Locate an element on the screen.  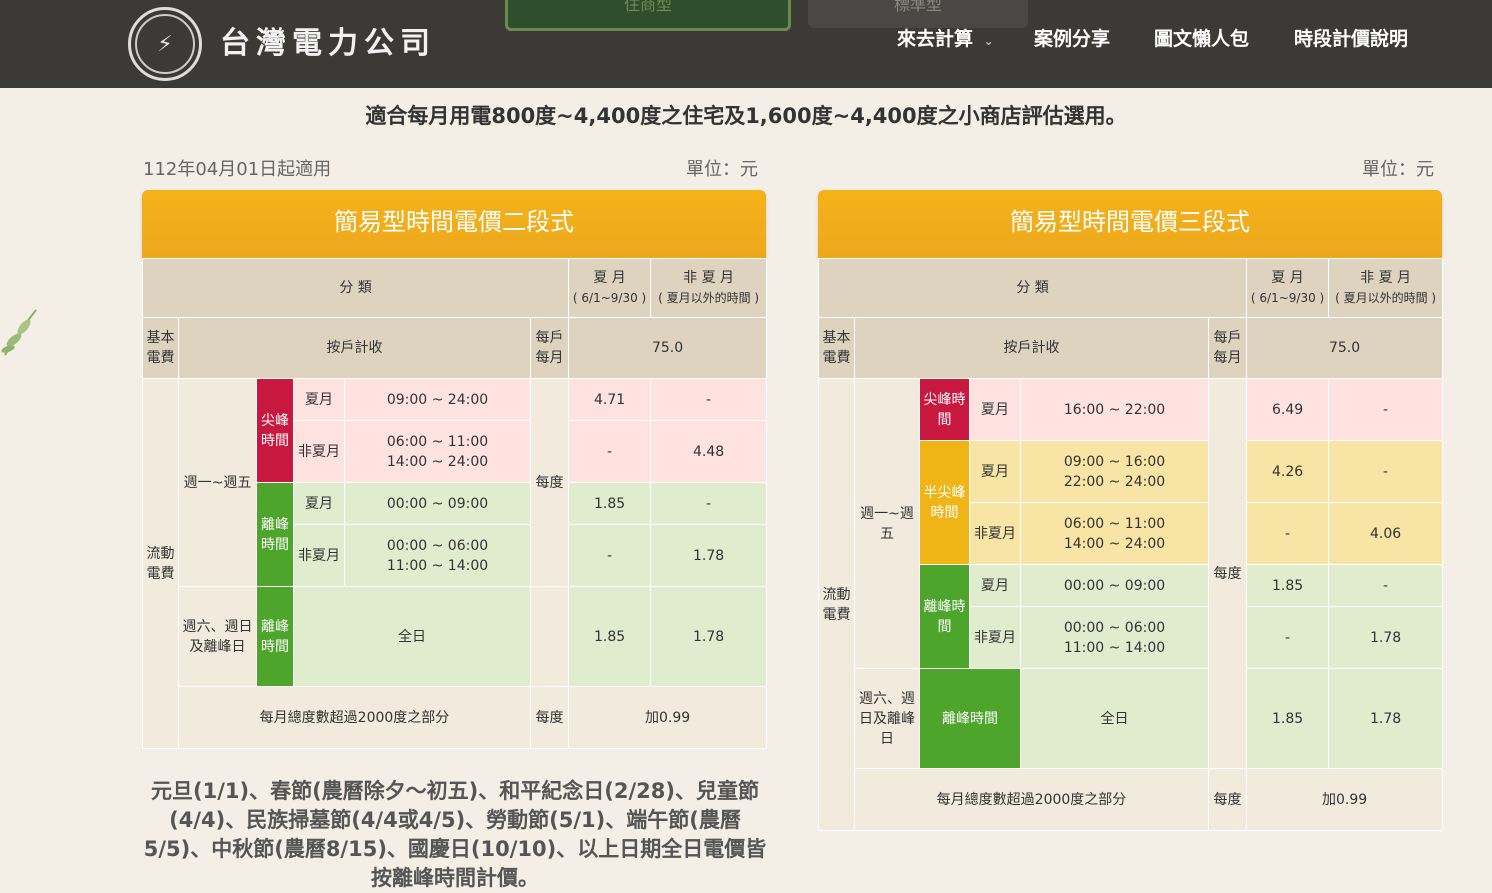
two-tier-title: 簡易型時間電價二段式 is located at coordinates (454, 224).